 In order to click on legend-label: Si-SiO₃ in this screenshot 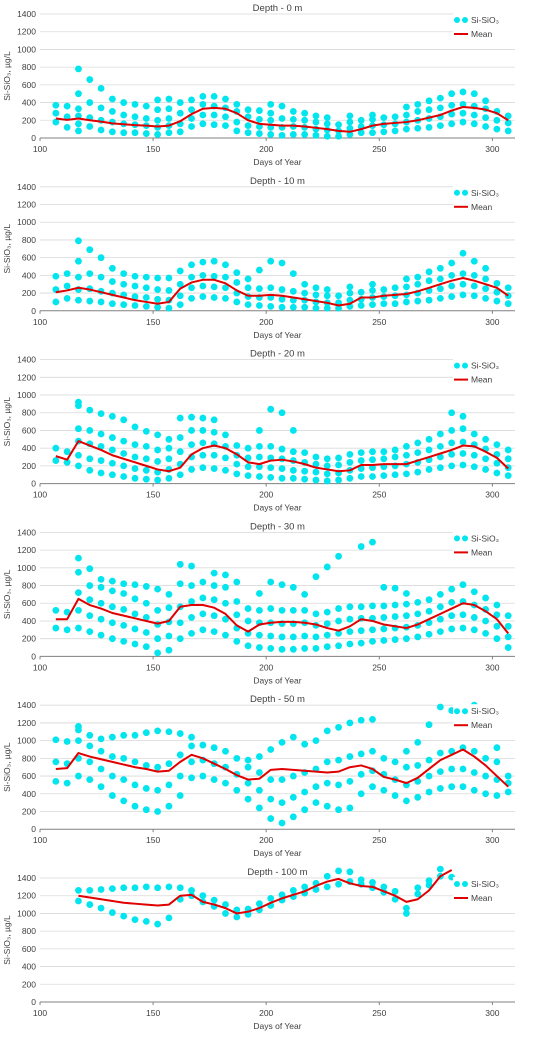, I will do `click(485, 366)`.